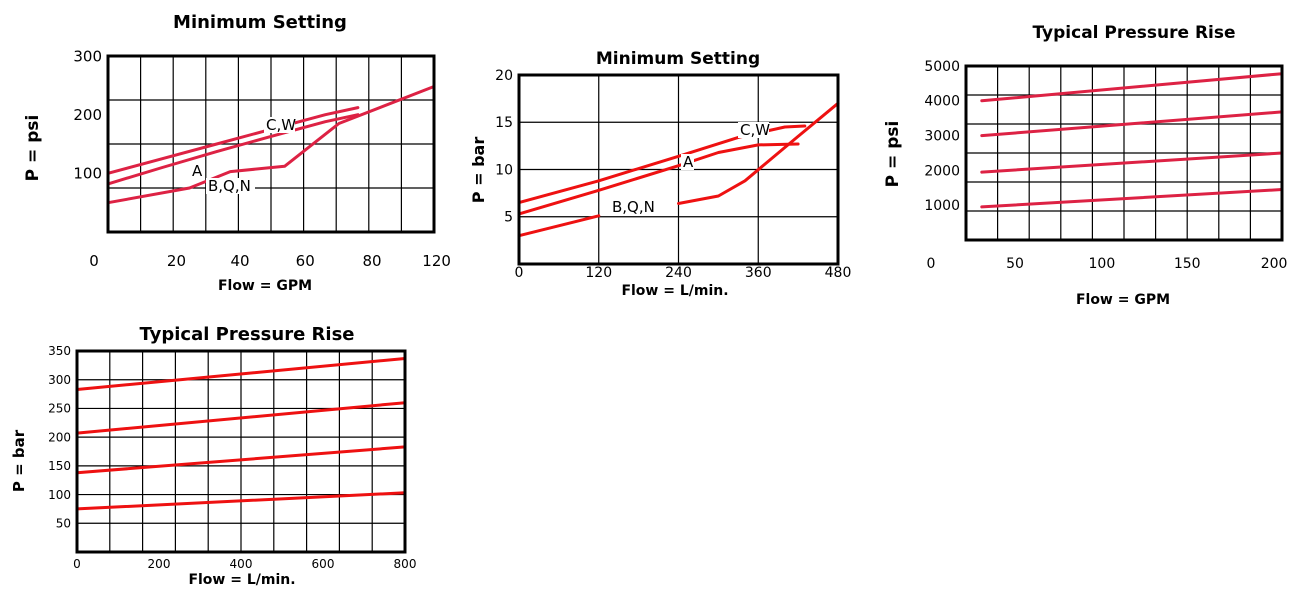  I want to click on y-tick-label: 50, so click(63, 523).